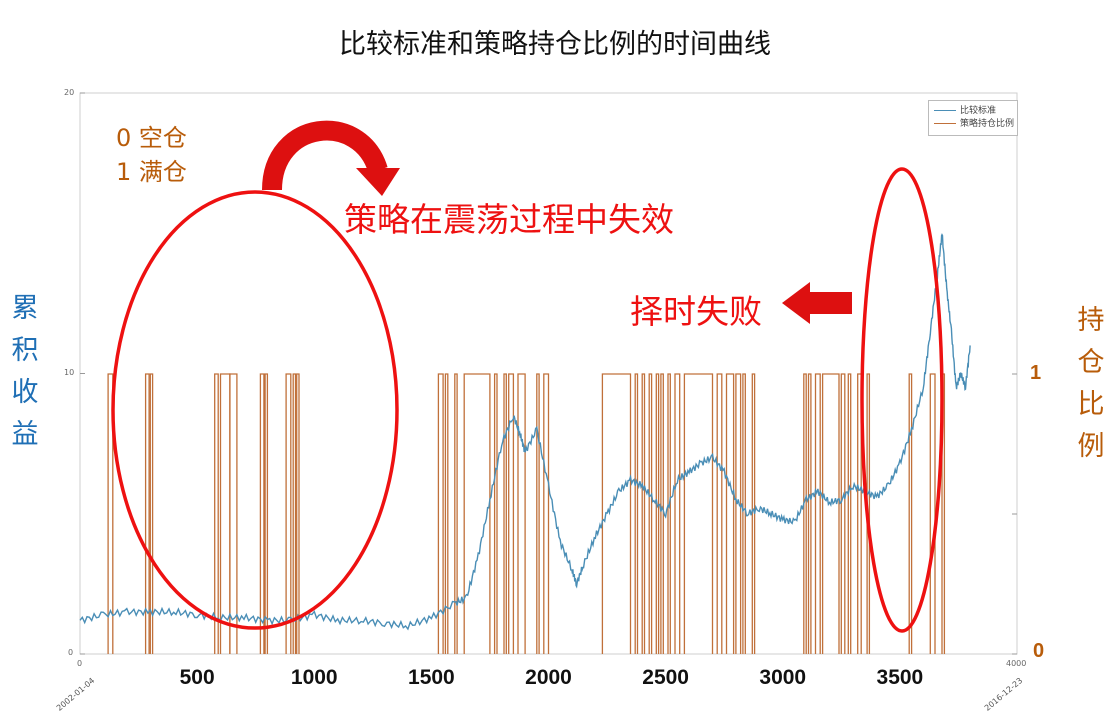  Describe the element at coordinates (696, 309) in the screenshot. I see `timing-fails-annotation: 择时失败` at that location.